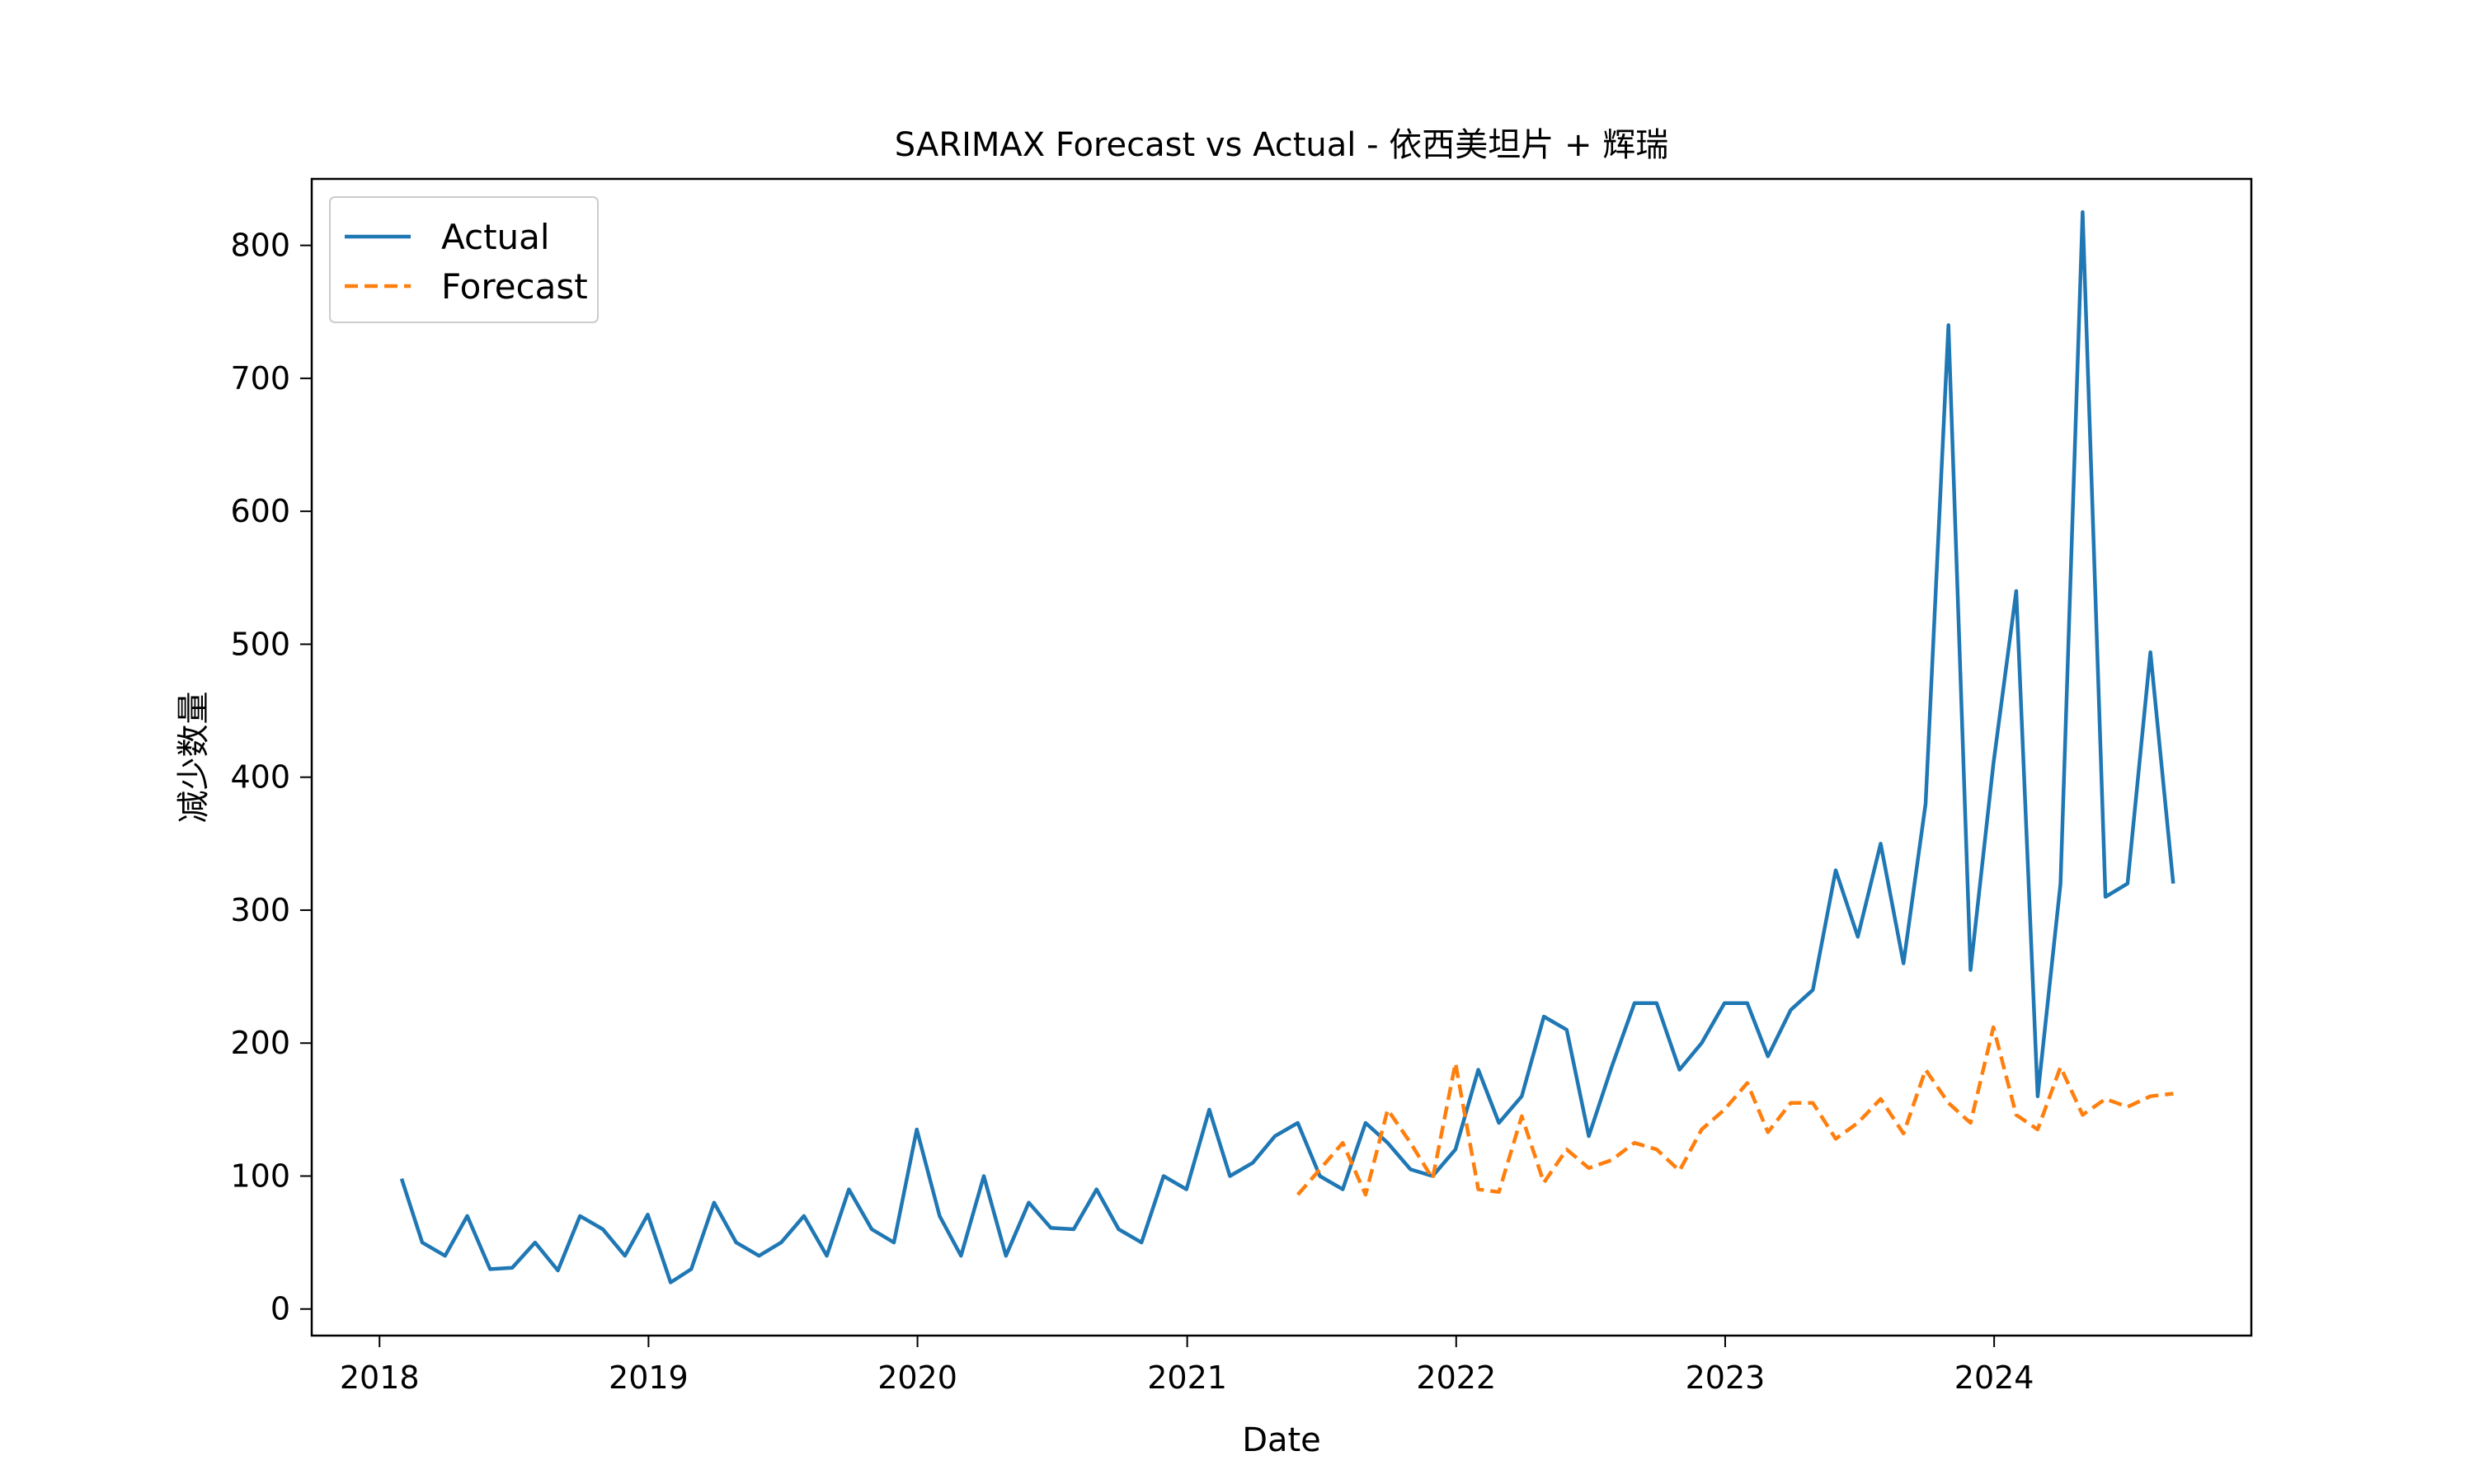 Image resolution: width=2474 pixels, height=1484 pixels. Describe the element at coordinates (260, 1176) in the screenshot. I see `y-tick-label: 100` at that location.